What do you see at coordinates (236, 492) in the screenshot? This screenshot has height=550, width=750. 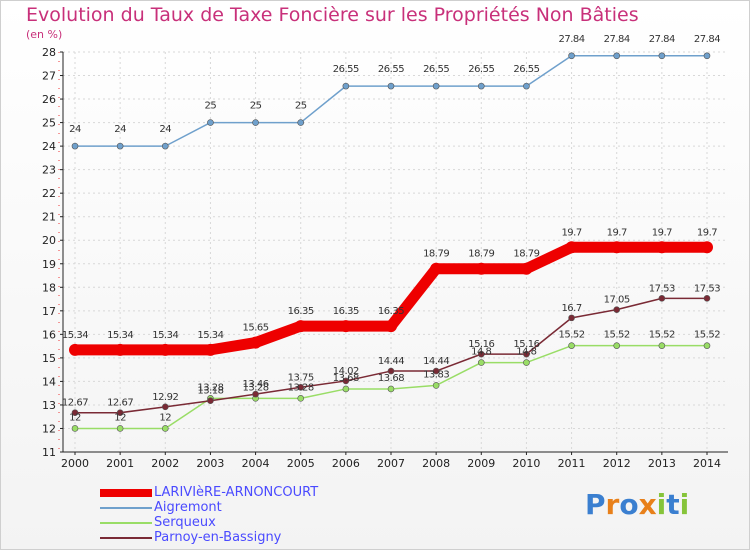 I see `legend-label-lariviere: LARIVIèRE-ARNONCOURT` at bounding box center [236, 492].